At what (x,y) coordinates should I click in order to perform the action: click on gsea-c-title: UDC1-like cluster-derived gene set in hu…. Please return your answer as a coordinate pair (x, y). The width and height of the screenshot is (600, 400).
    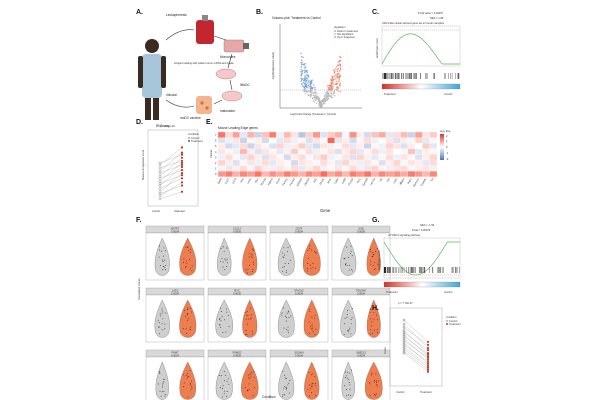
    Looking at the image, I should click on (413, 23).